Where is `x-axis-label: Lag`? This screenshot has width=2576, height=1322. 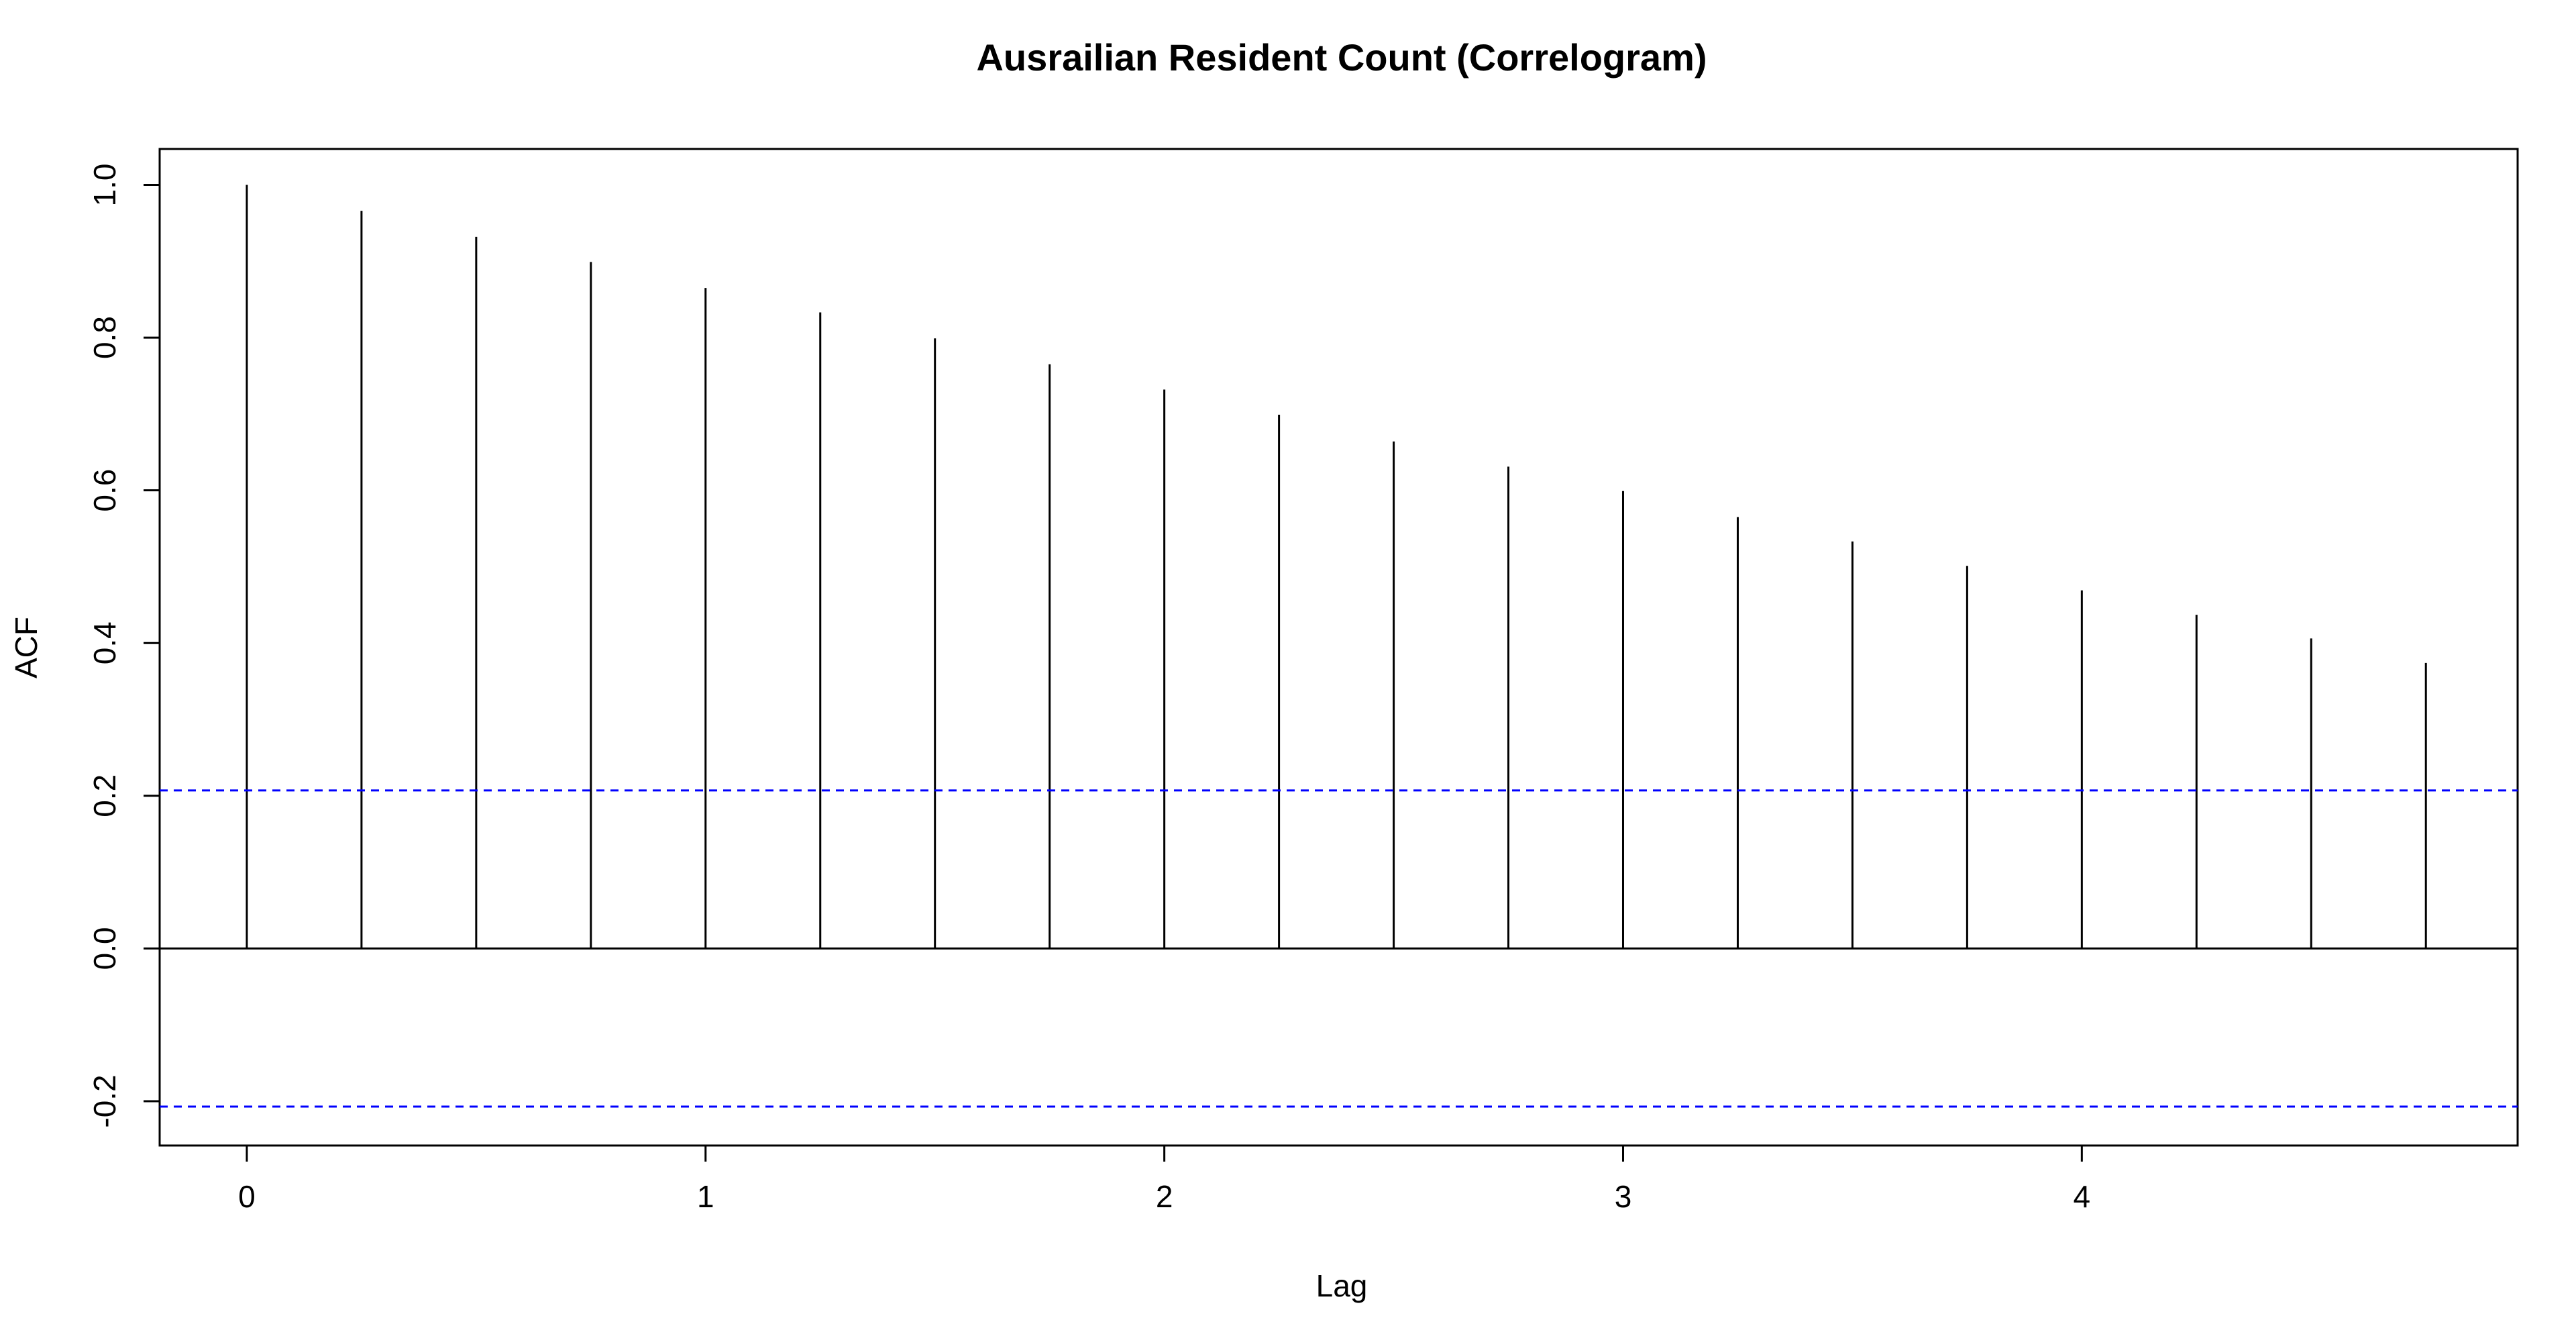
x-axis-label: Lag is located at coordinates (1342, 1285).